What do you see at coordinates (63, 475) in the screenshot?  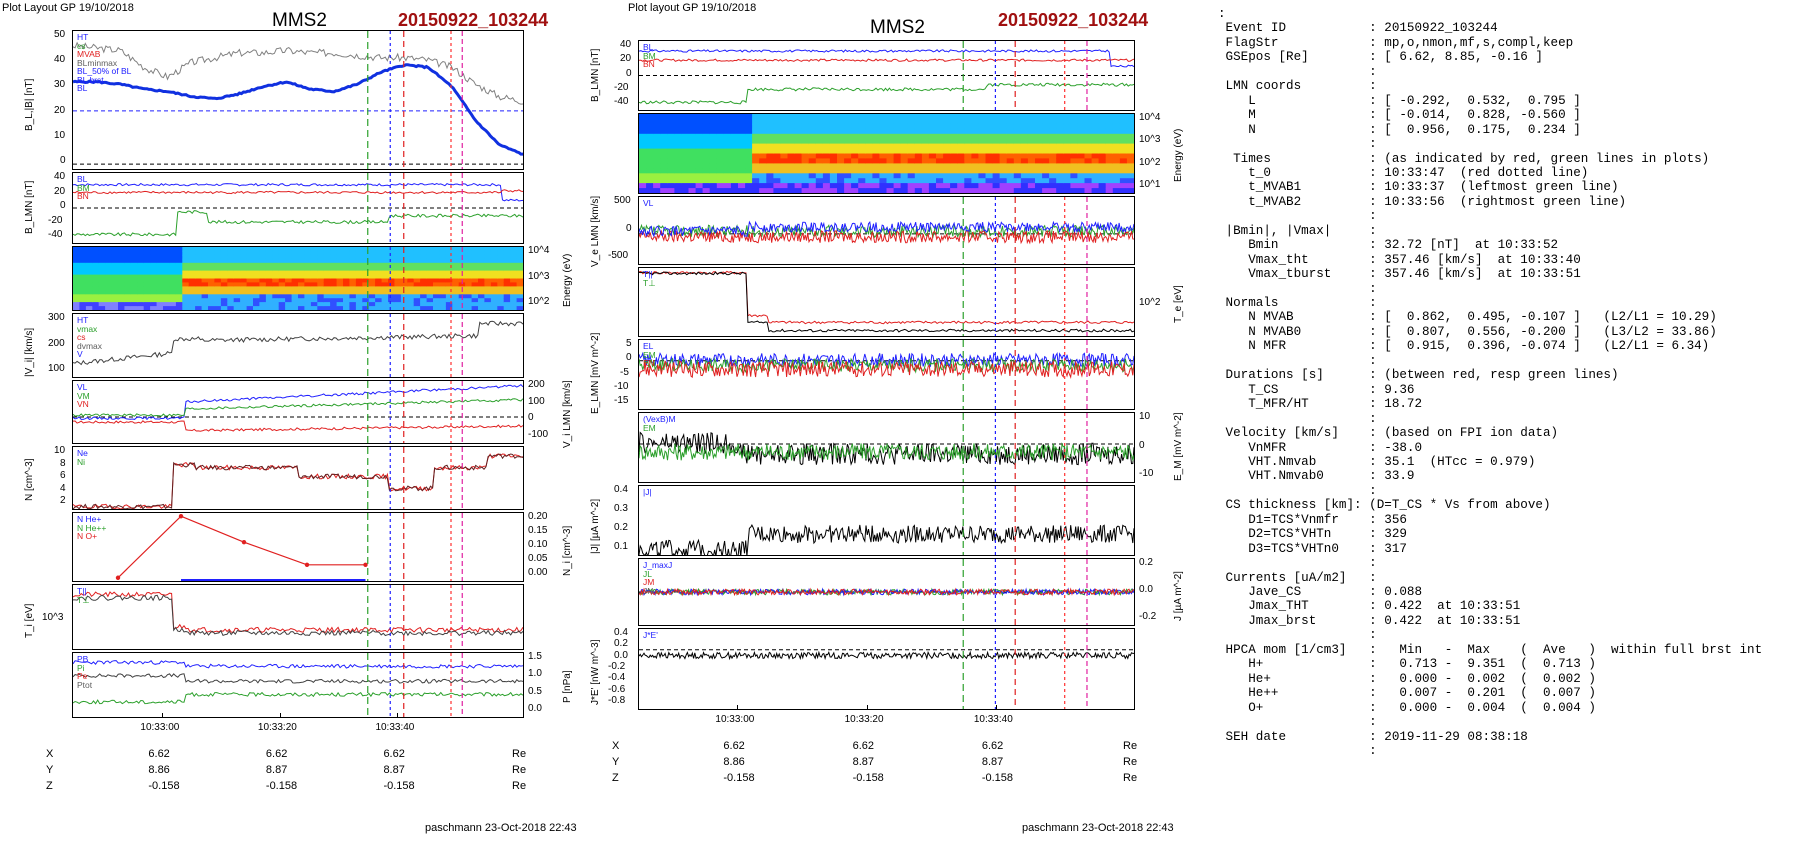 I see `left_plot-N-ytick: 6` at bounding box center [63, 475].